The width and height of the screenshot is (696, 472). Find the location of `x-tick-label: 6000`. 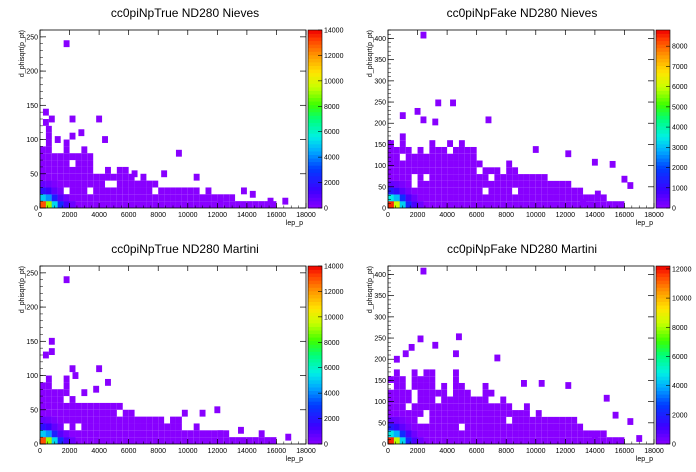

x-tick-label: 6000 is located at coordinates (129, 215).